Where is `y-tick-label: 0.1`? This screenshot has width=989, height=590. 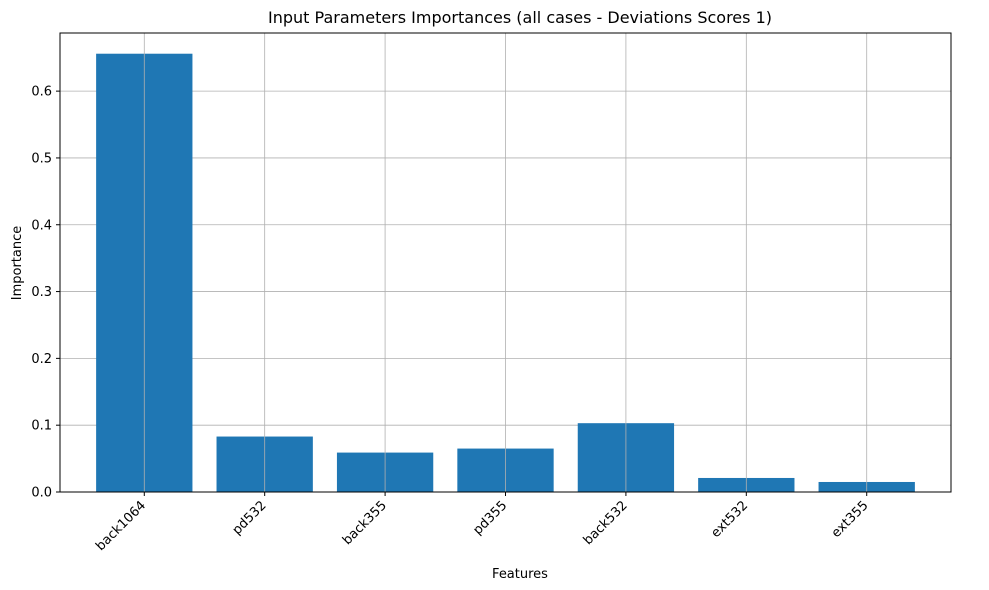
y-tick-label: 0.1 is located at coordinates (41, 426).